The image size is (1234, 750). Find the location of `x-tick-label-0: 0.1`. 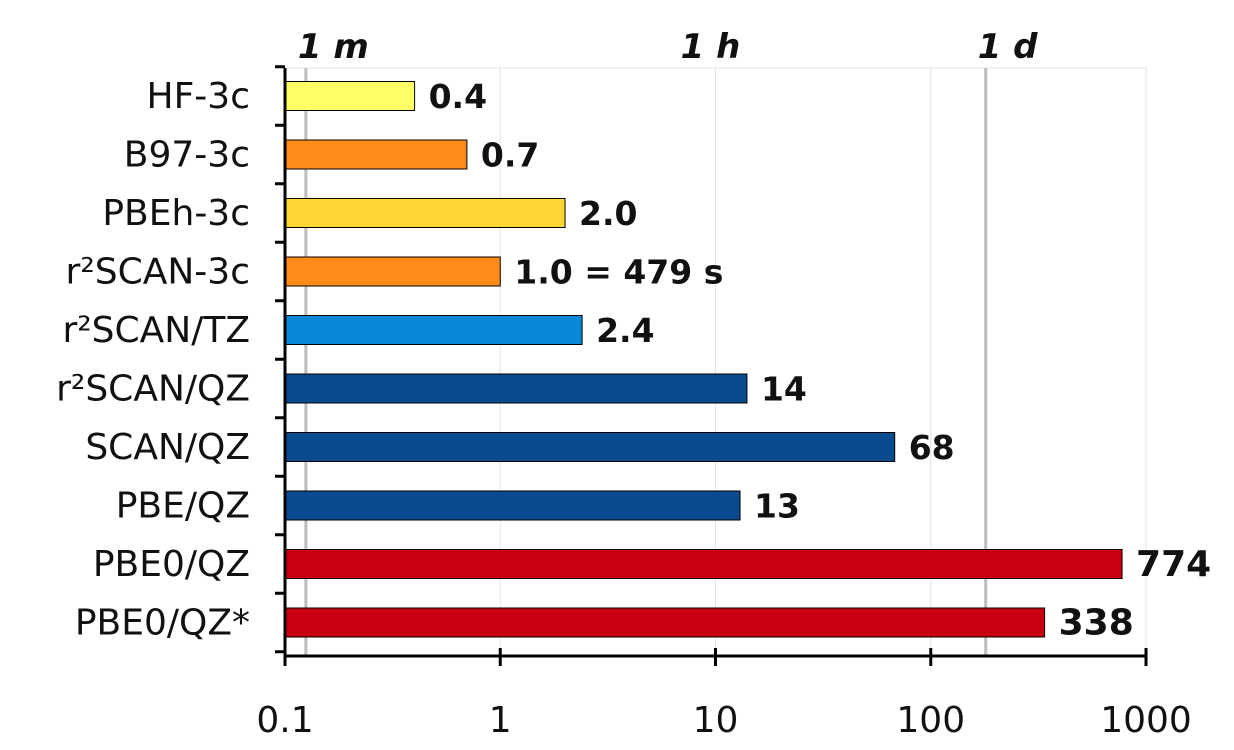

x-tick-label-0: 0.1 is located at coordinates (284, 720).